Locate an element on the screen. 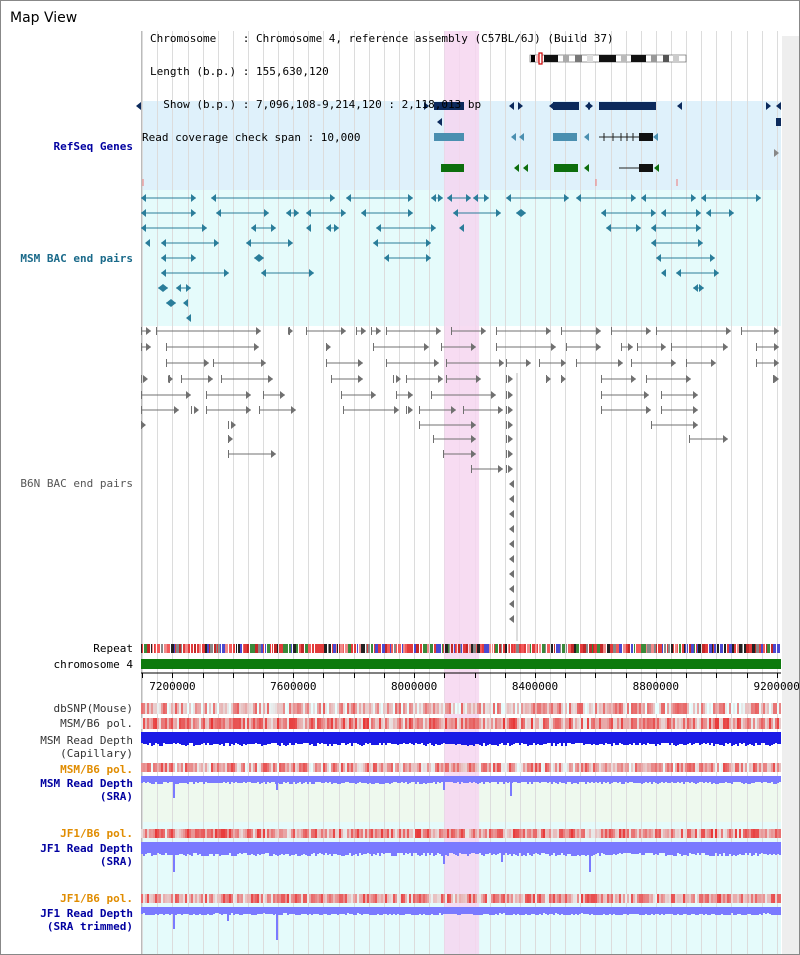 The width and height of the screenshot is (800, 955). axis-tick-label: 7200000 is located at coordinates (172, 686).